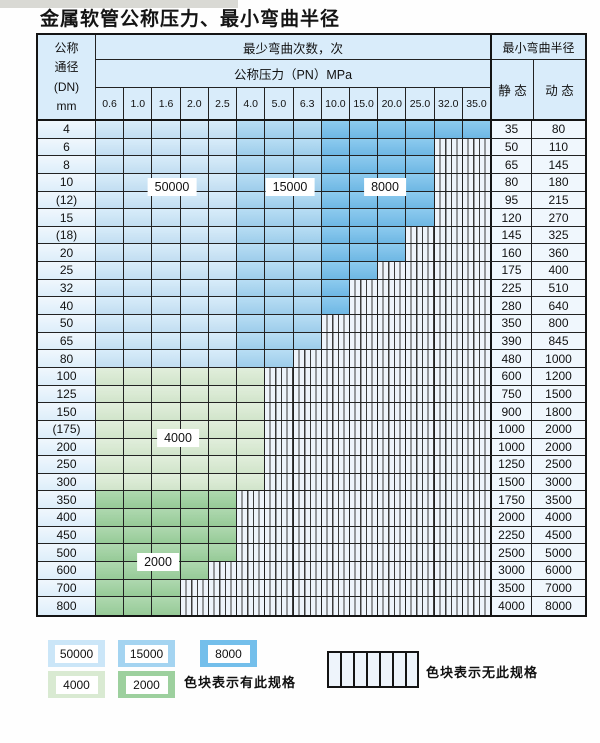 The image size is (600, 743). What do you see at coordinates (511, 358) in the screenshot?
I see `static-value: 480` at bounding box center [511, 358].